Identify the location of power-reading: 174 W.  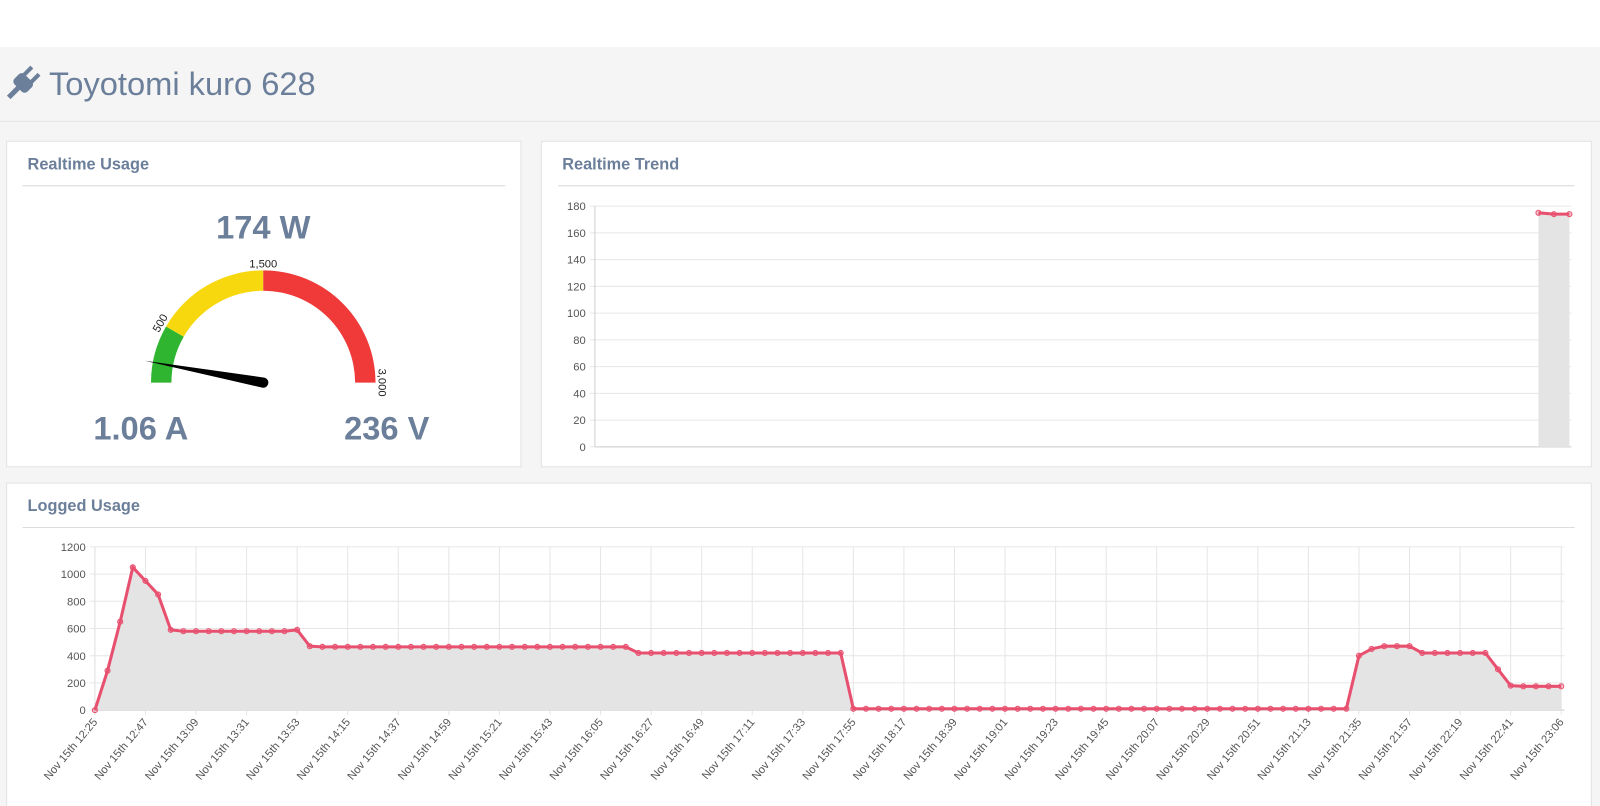
(263, 227).